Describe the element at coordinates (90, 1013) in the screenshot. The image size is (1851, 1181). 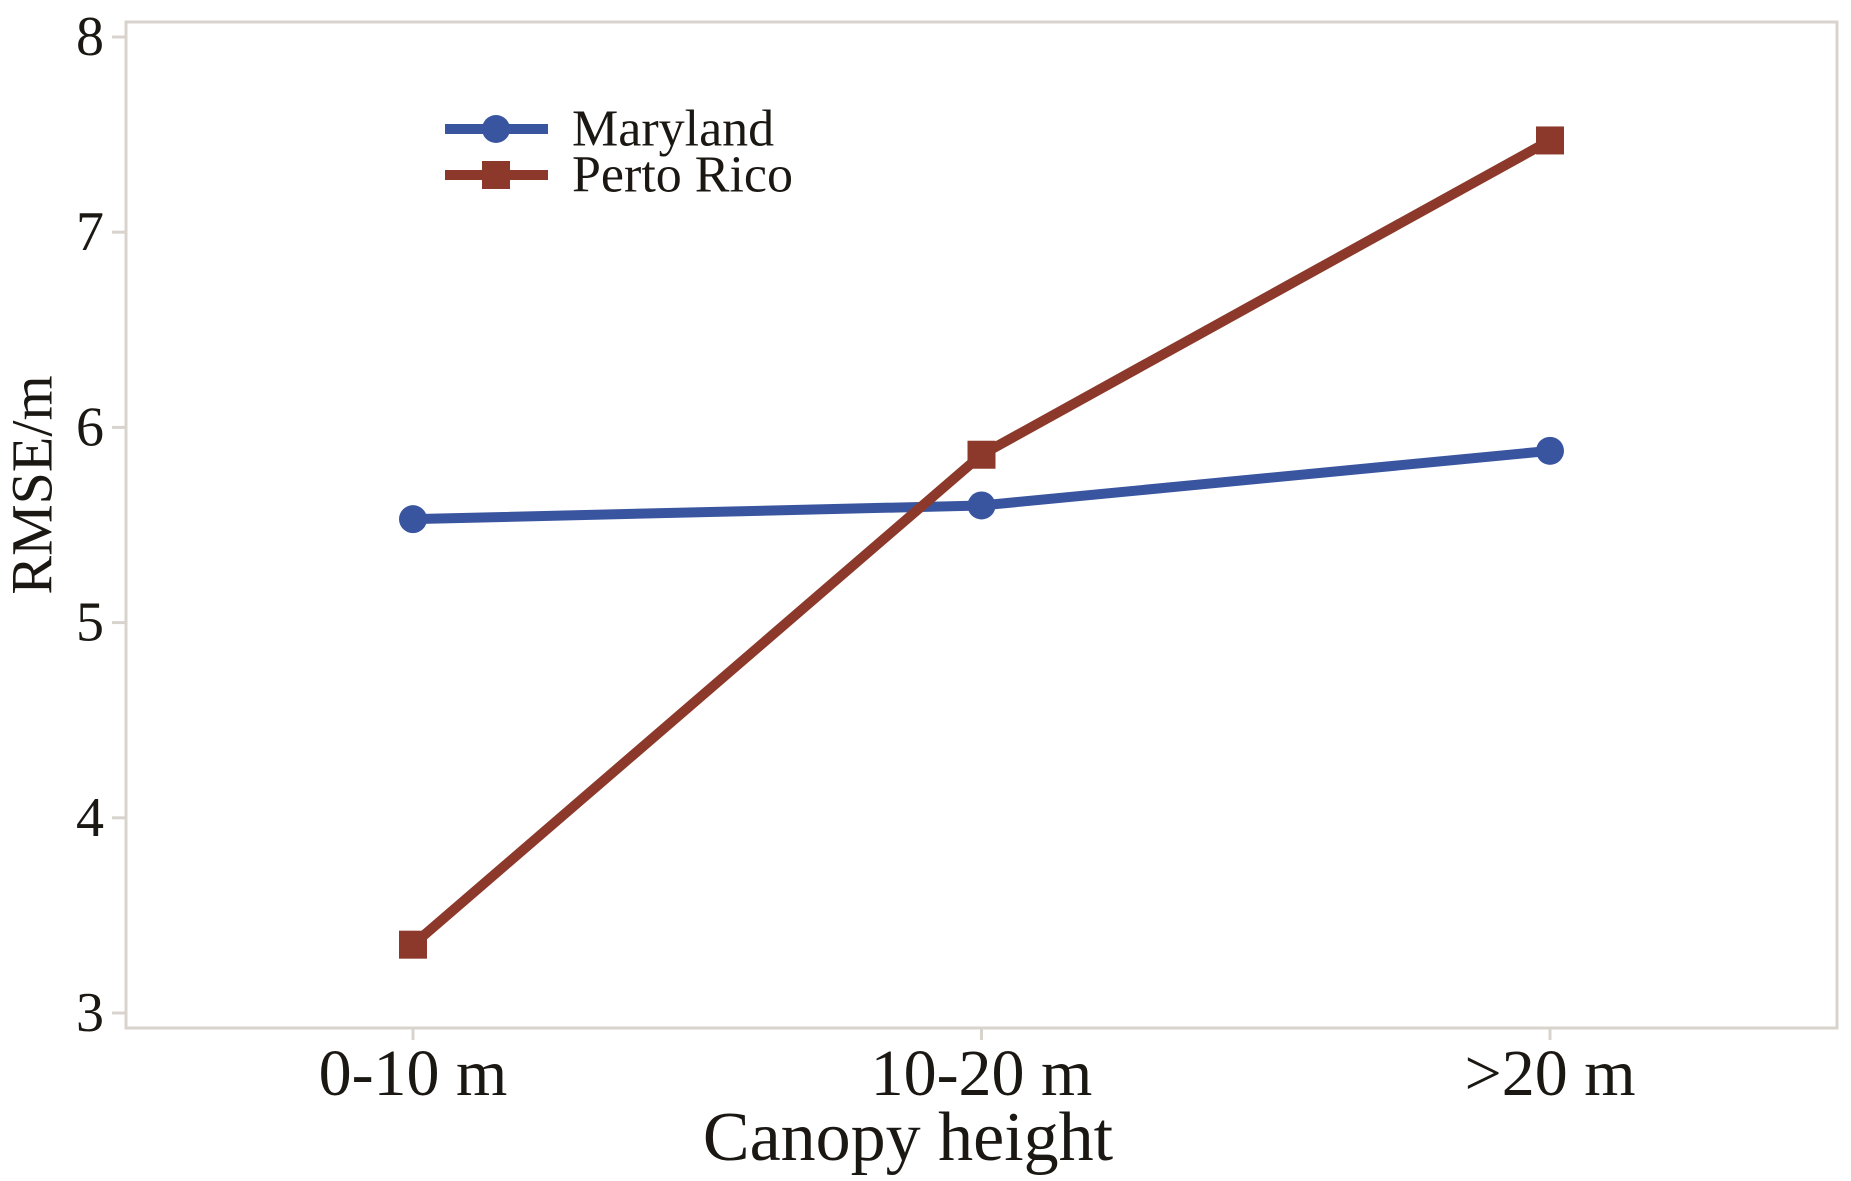
I see `y-tick-label: 3` at that location.